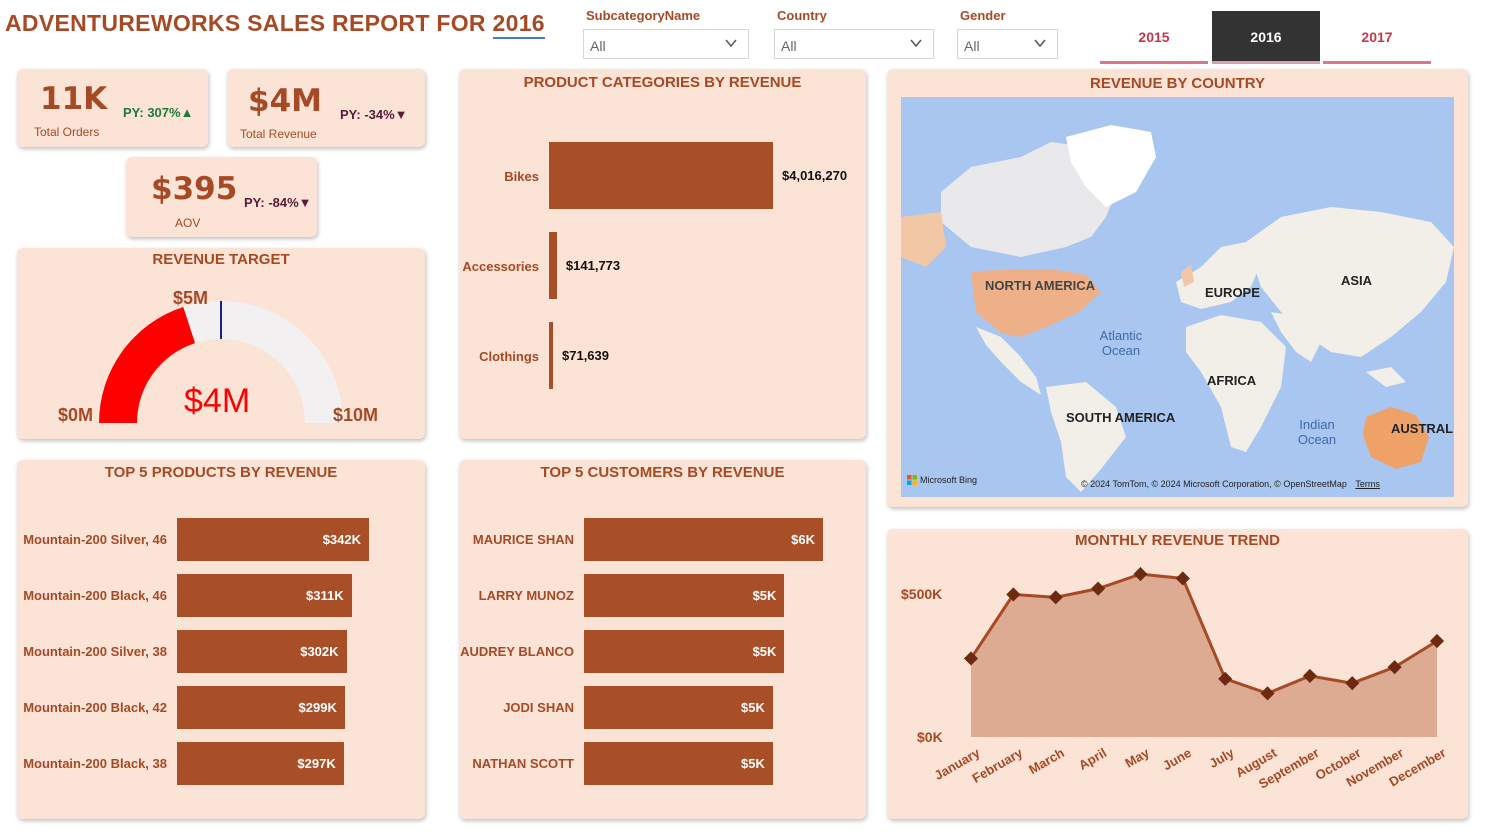 This screenshot has height=836, width=1487. What do you see at coordinates (593, 265) in the screenshot?
I see `category-value-label: $141,773` at bounding box center [593, 265].